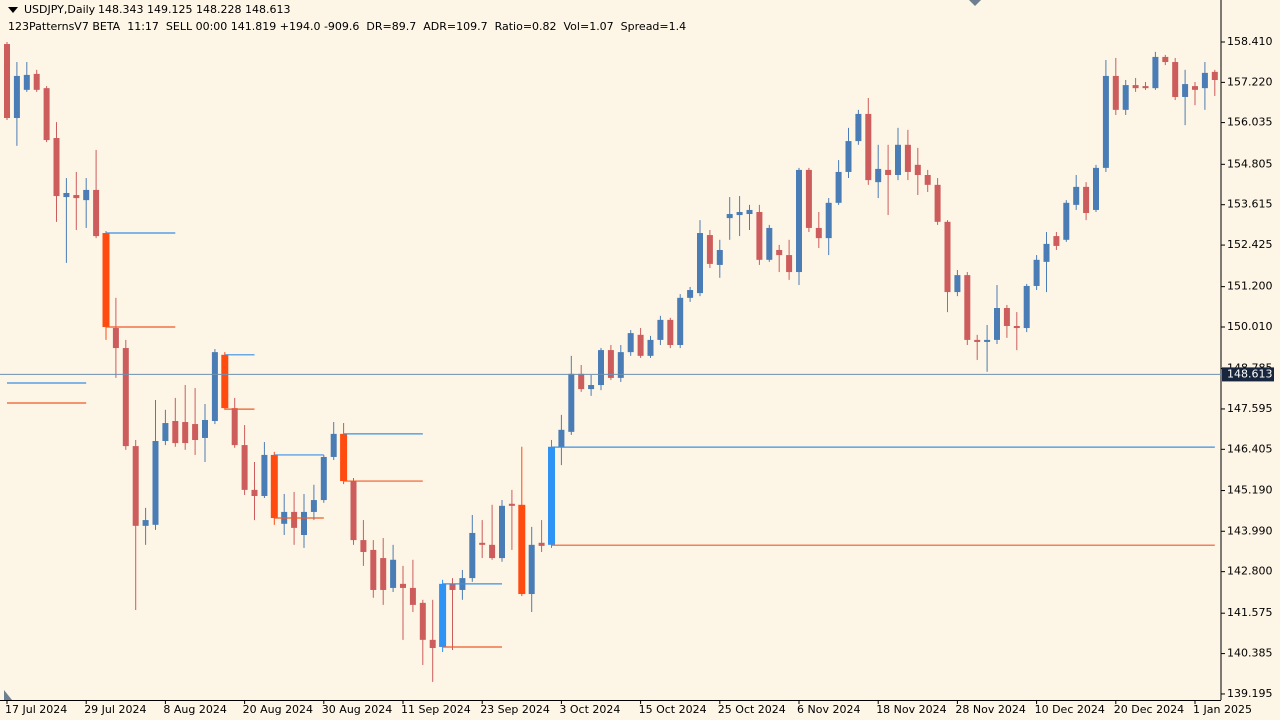 This screenshot has height=720, width=1280. Describe the element at coordinates (911, 709) in the screenshot. I see `x-tick-label: 18 Nov 2024` at that location.